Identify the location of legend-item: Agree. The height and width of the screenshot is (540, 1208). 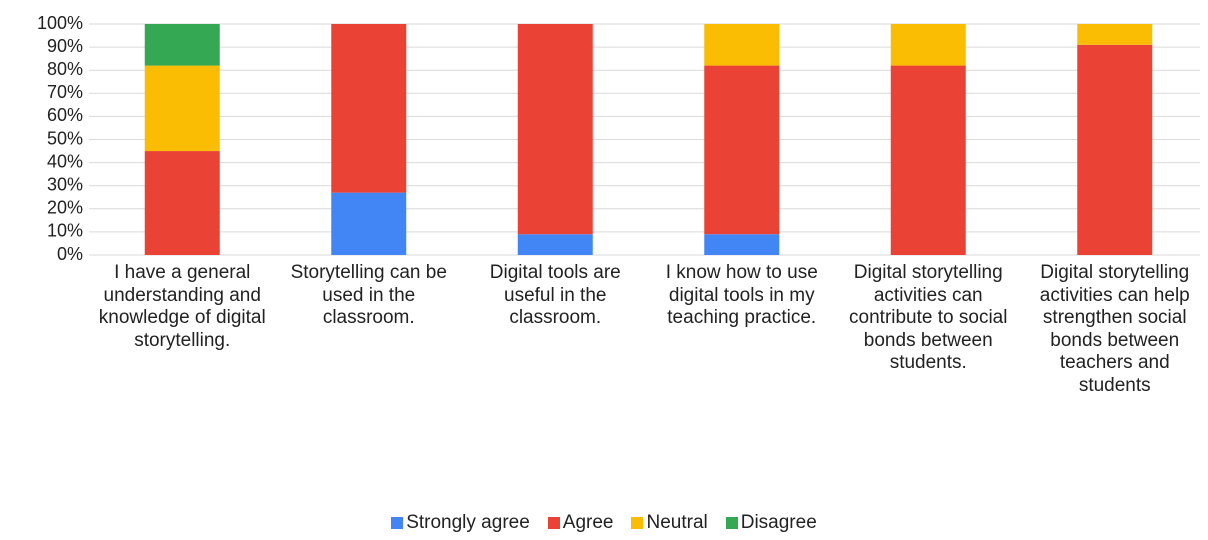
(580, 523).